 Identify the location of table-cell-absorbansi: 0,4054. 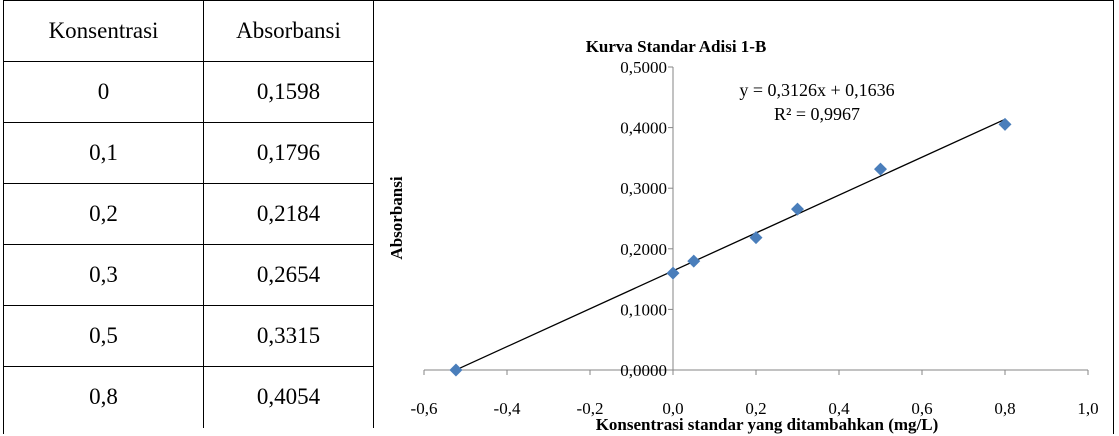
(288, 397).